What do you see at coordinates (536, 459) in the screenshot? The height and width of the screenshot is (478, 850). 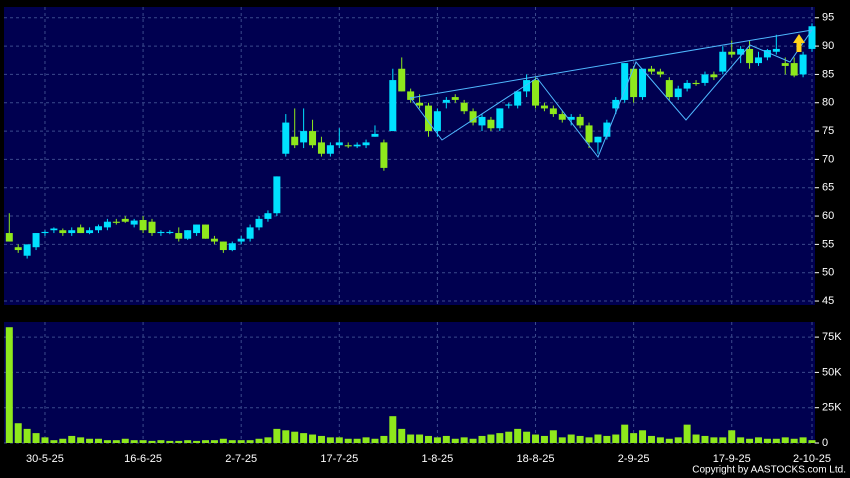 I see `x-tick-label: 18-8-25` at bounding box center [536, 459].